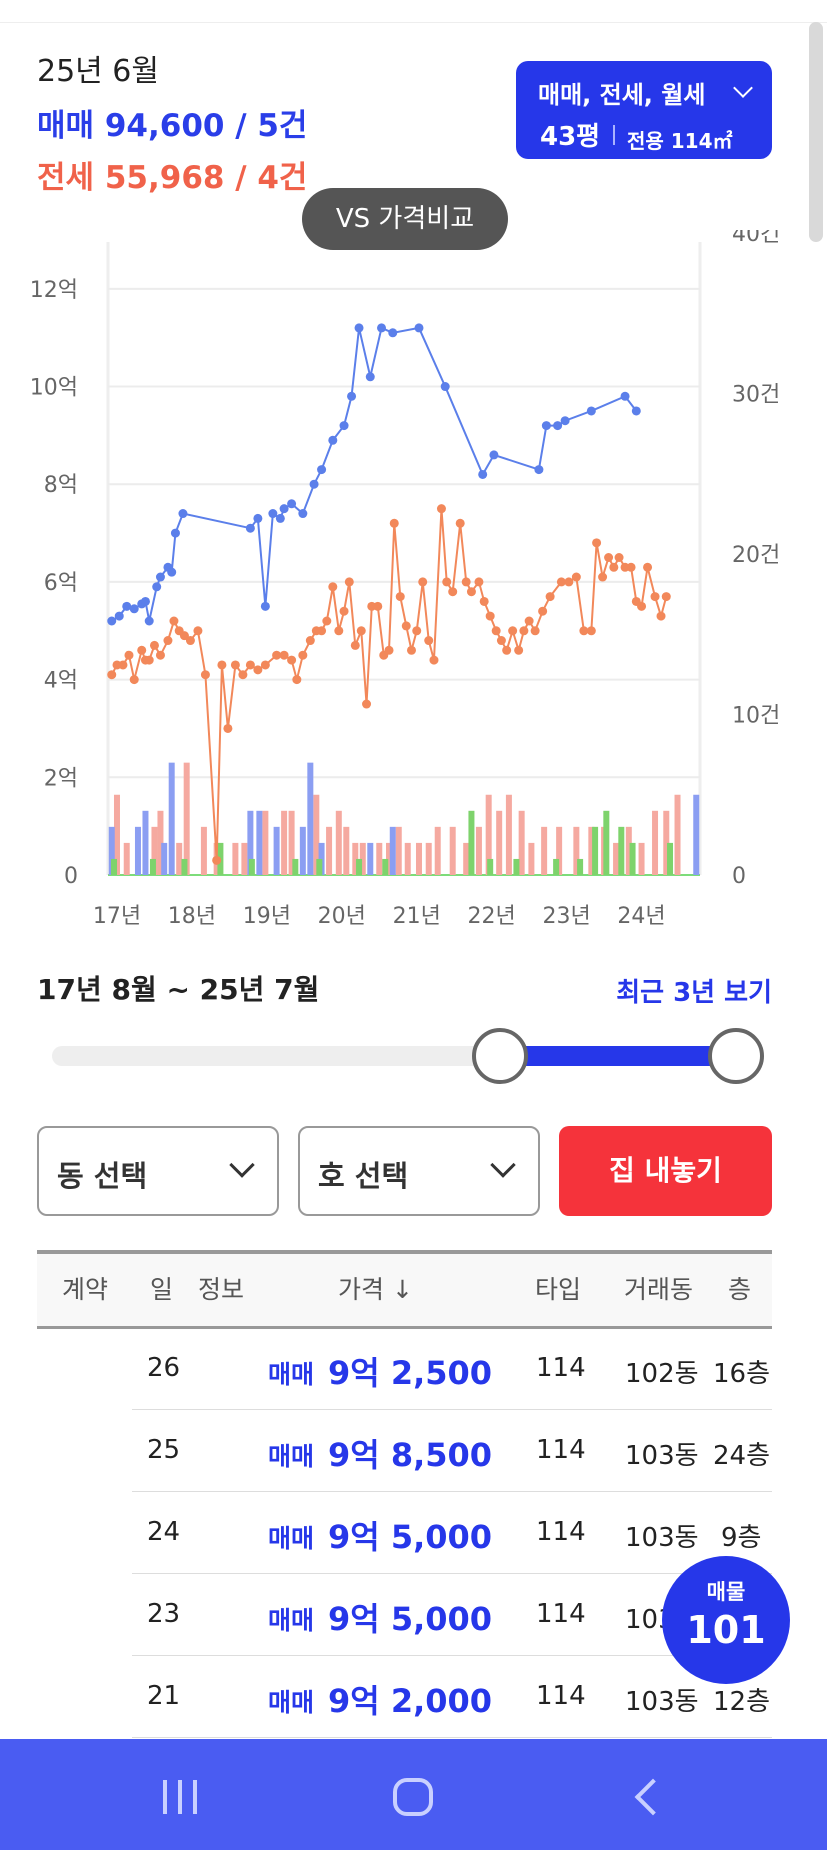 This screenshot has height=1850, width=827. Describe the element at coordinates (162, 1289) in the screenshot. I see `header-day: 일` at that location.